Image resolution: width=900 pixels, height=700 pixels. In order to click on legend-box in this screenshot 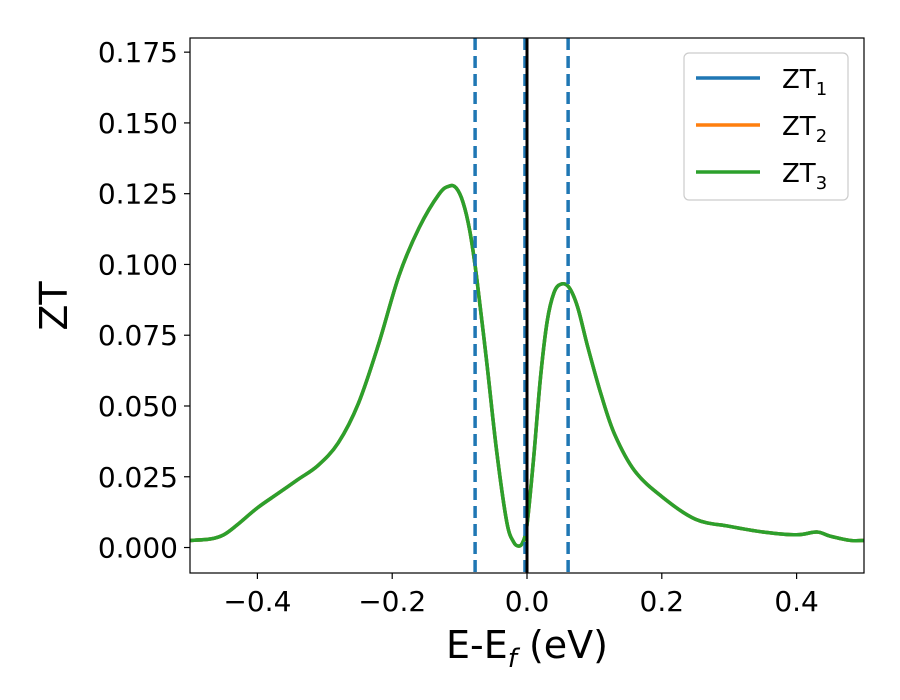, I will do `click(766, 126)`.